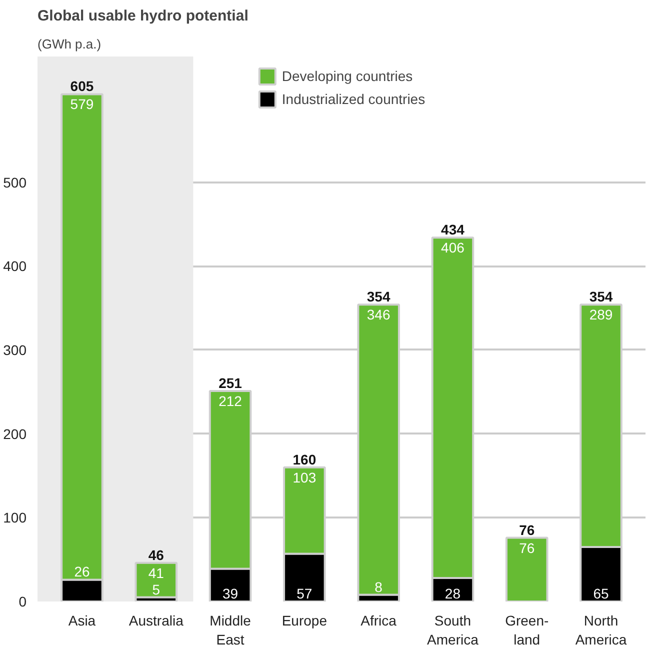 This screenshot has height=658, width=660. I want to click on data-label: 103, so click(304, 477).